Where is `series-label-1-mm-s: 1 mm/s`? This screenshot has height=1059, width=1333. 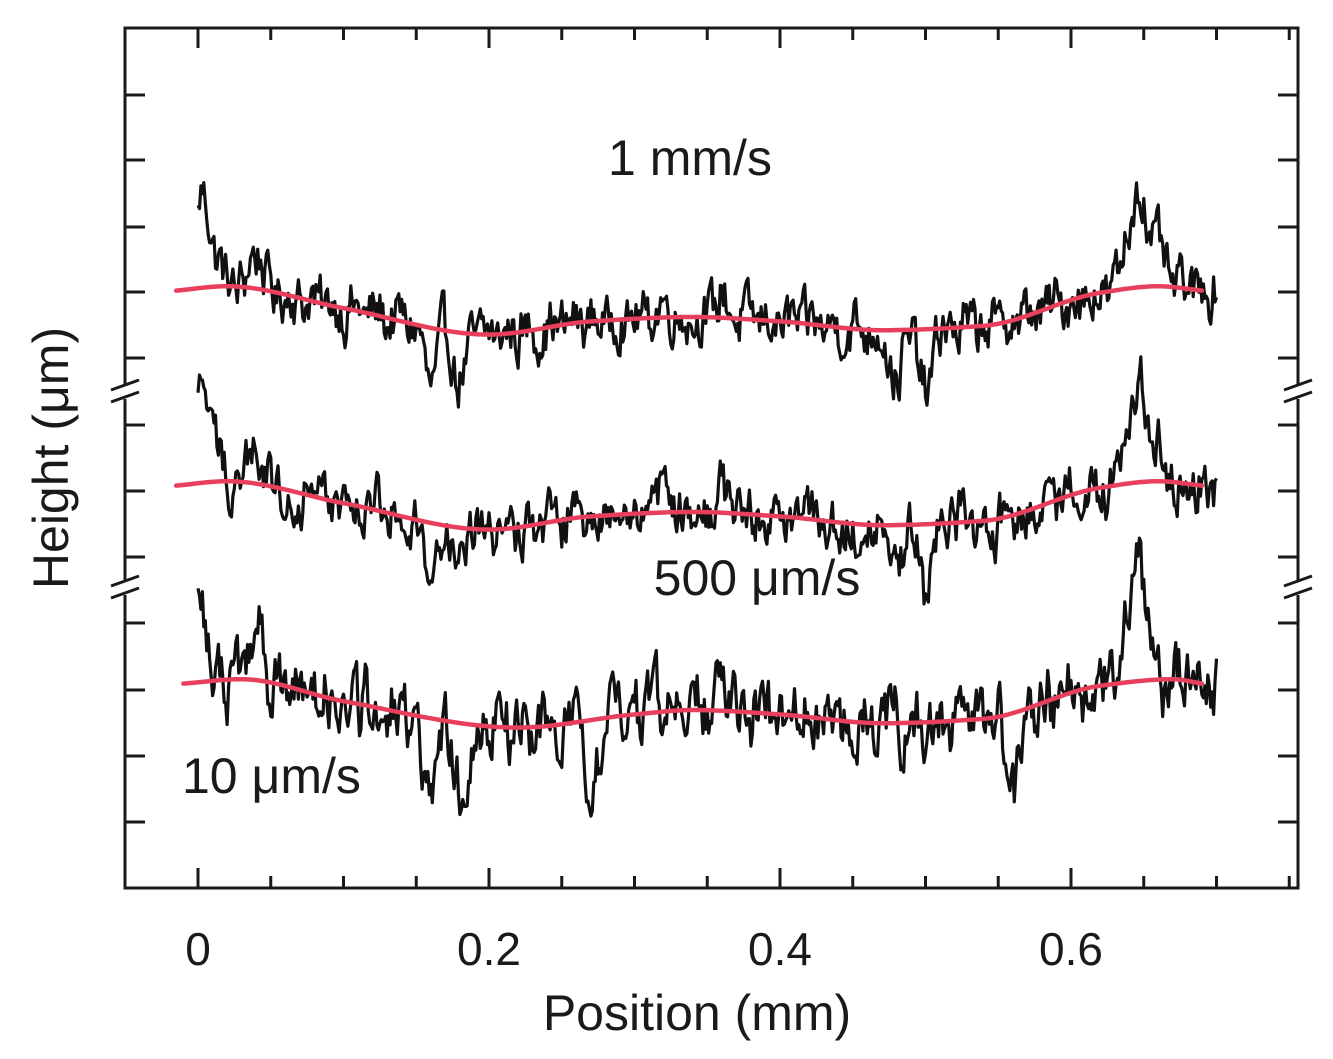 series-label-1-mm-s: 1 mm/s is located at coordinates (690, 158).